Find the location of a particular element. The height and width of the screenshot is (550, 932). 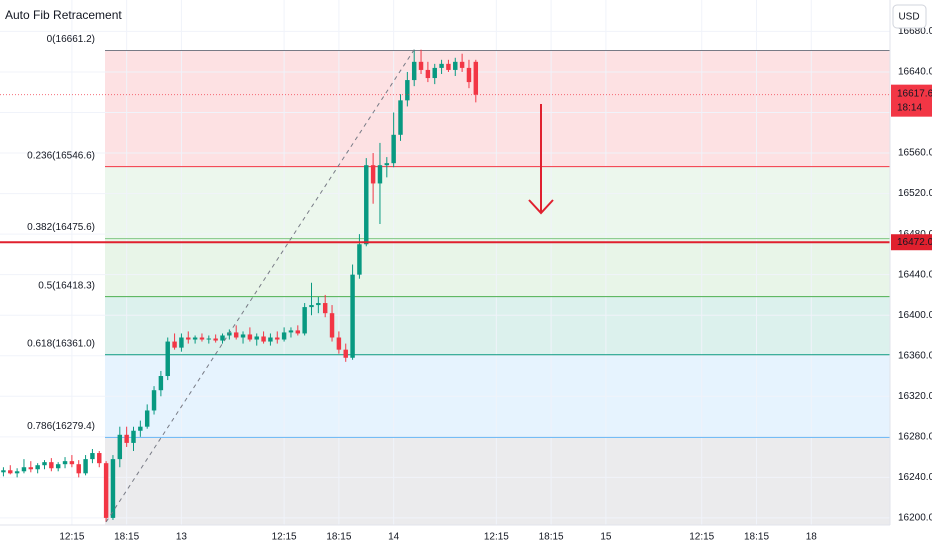

arrow-head is located at coordinates (541, 207).